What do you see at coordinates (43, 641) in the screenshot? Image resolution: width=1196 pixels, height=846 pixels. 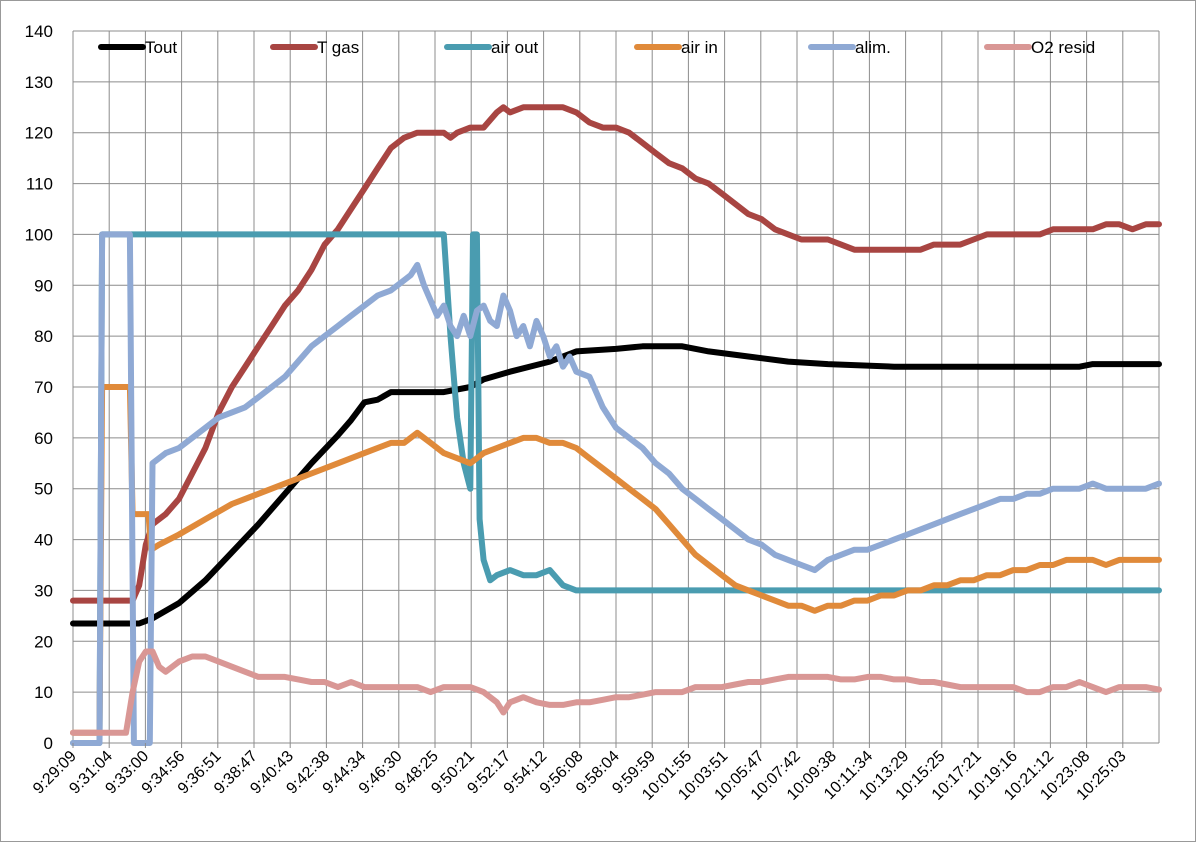 I see `y-tick-label: 20` at bounding box center [43, 641].